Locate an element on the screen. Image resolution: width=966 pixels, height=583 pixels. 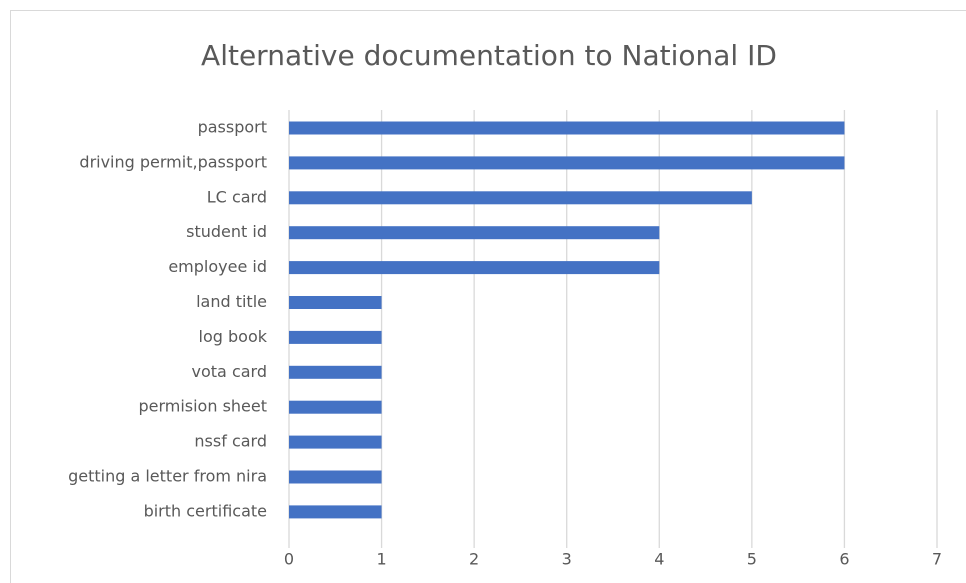
x-tick-label: 5 is located at coordinates (752, 559).